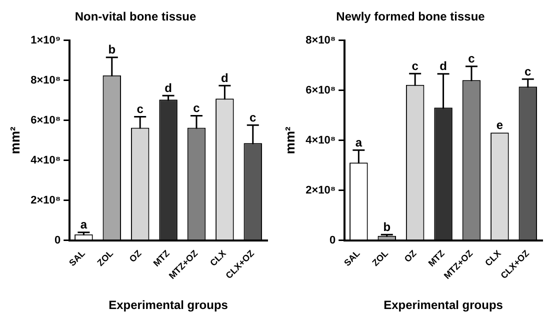 Image resolution: width=550 pixels, height=321 pixels. What do you see at coordinates (45, 40) in the screenshot?
I see `y-tick-label: 1×10⁹` at bounding box center [45, 40].